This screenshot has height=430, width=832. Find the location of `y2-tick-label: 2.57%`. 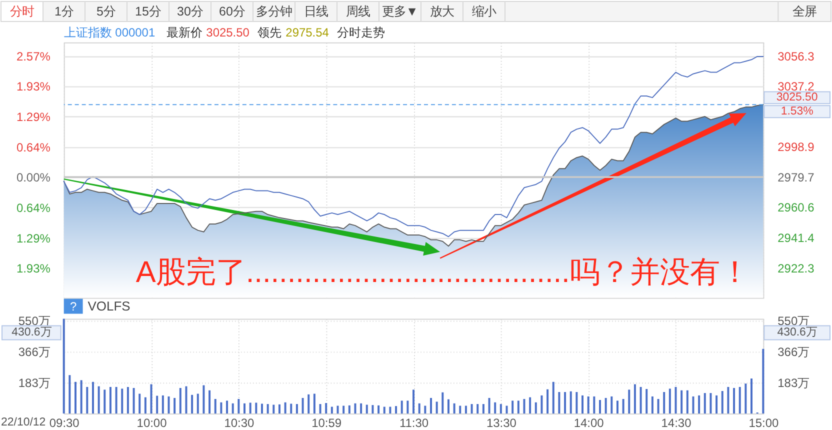

y2-tick-label: 2.57% is located at coordinates (33, 57).